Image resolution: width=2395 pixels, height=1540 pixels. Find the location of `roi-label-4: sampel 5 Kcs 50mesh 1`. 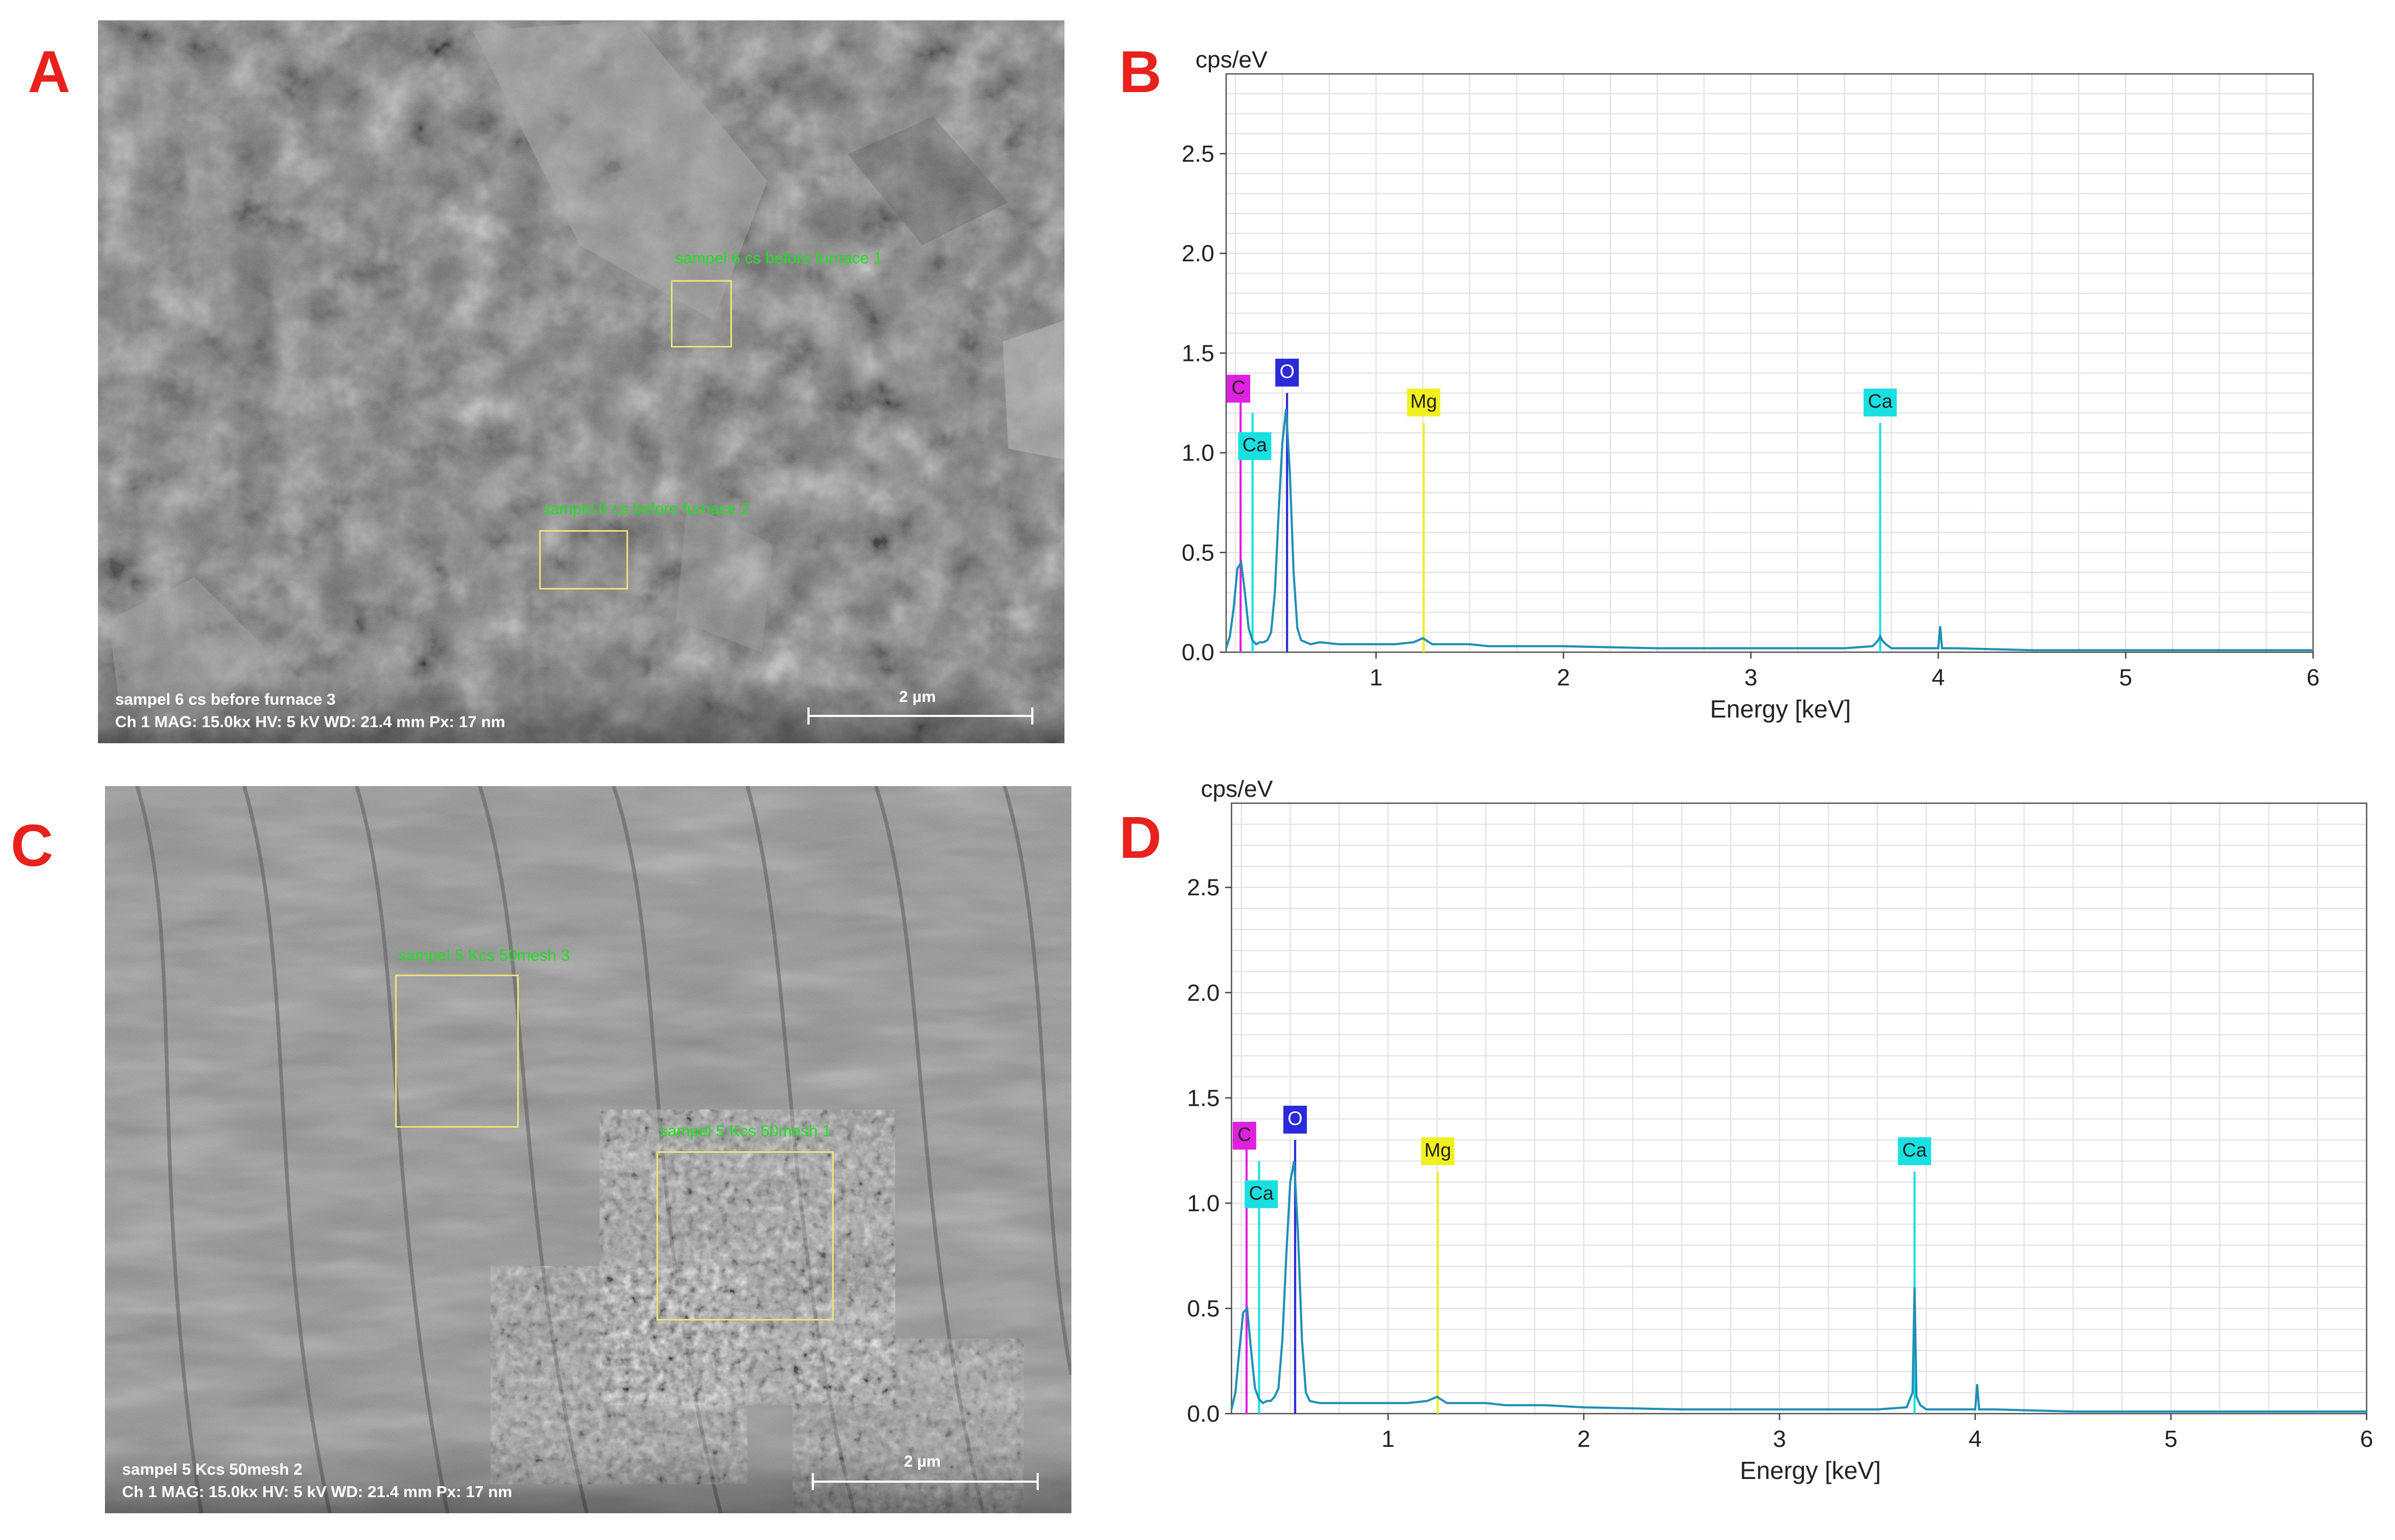

roi-label-4: sampel 5 Kcs 50mesh 1 is located at coordinates (746, 1131).